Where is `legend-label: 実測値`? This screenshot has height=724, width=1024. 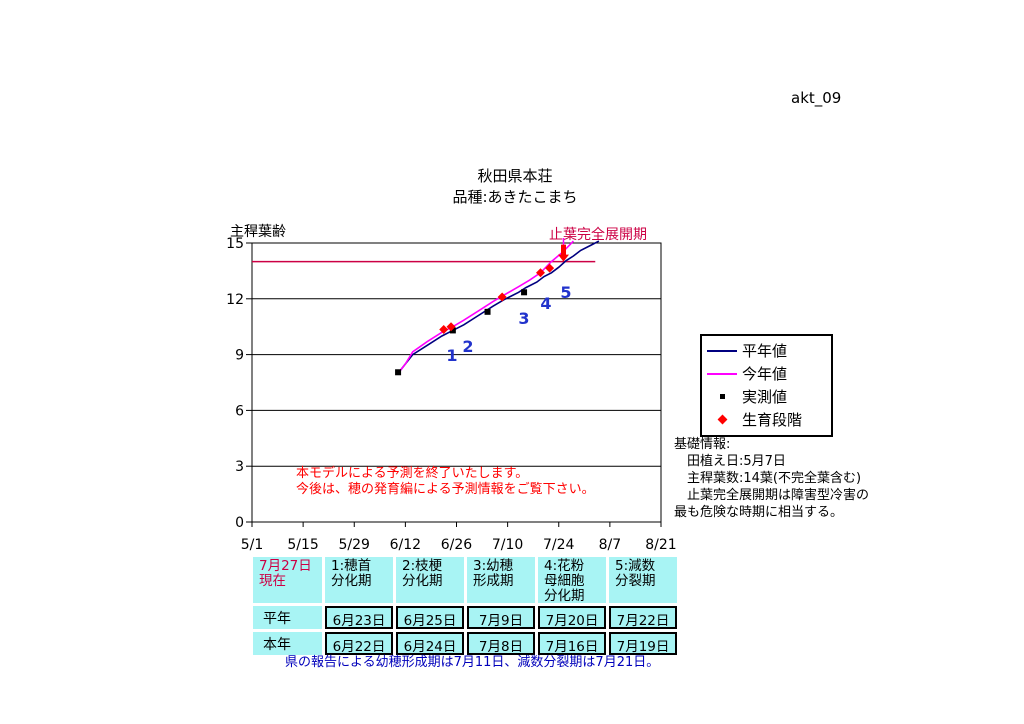 legend-label: 実測値 is located at coordinates (765, 397).